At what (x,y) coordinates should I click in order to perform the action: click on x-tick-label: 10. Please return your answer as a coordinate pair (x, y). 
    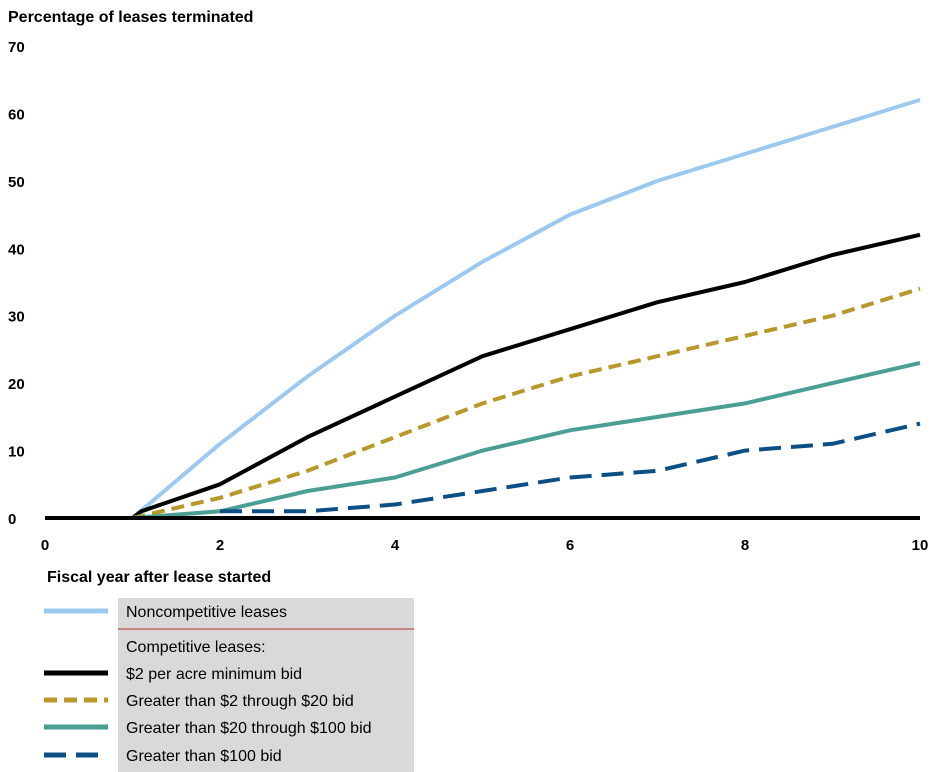
    Looking at the image, I should click on (920, 545).